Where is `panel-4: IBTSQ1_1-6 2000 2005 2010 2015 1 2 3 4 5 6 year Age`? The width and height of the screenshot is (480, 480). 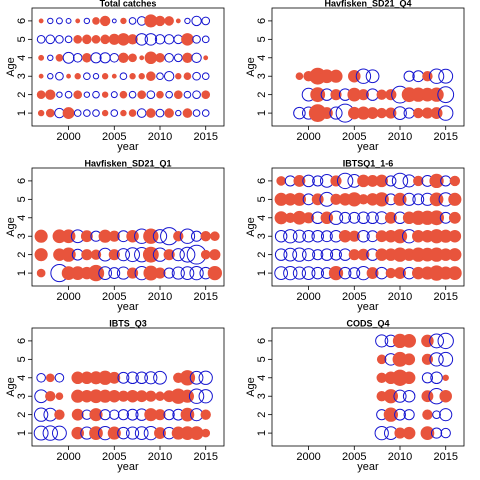
panel-4: IBTSQ1_1-6 2000 2005 2010 2015 1 2 3 4 5 6 year Age is located at coordinates (355, 236).